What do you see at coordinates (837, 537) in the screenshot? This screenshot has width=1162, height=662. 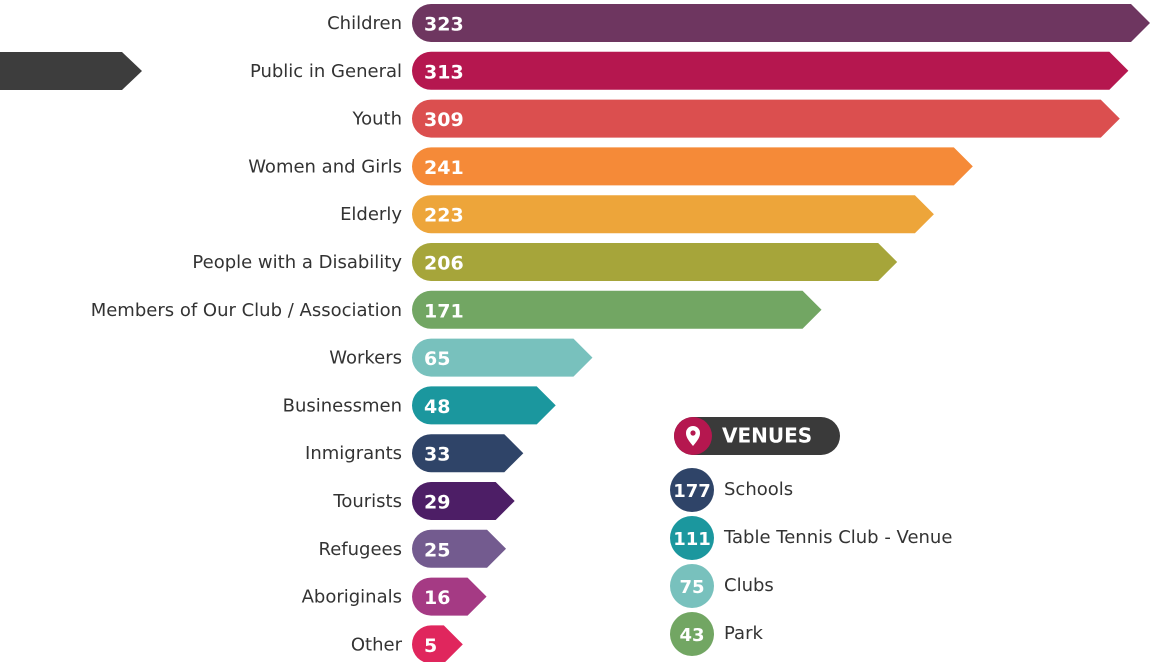 I see `venue-label: Table Tennis Club - Venue` at bounding box center [837, 537].